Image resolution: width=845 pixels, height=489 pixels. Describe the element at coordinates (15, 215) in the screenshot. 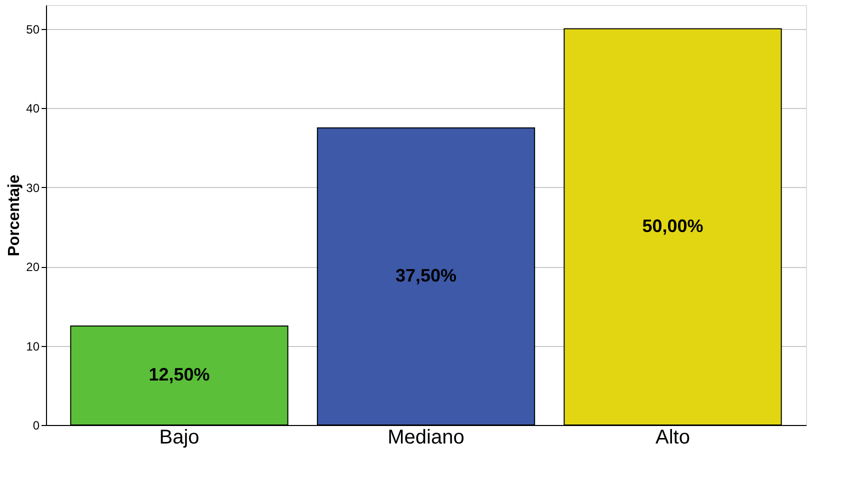

I see `y-axis-title: Porcentaje` at that location.